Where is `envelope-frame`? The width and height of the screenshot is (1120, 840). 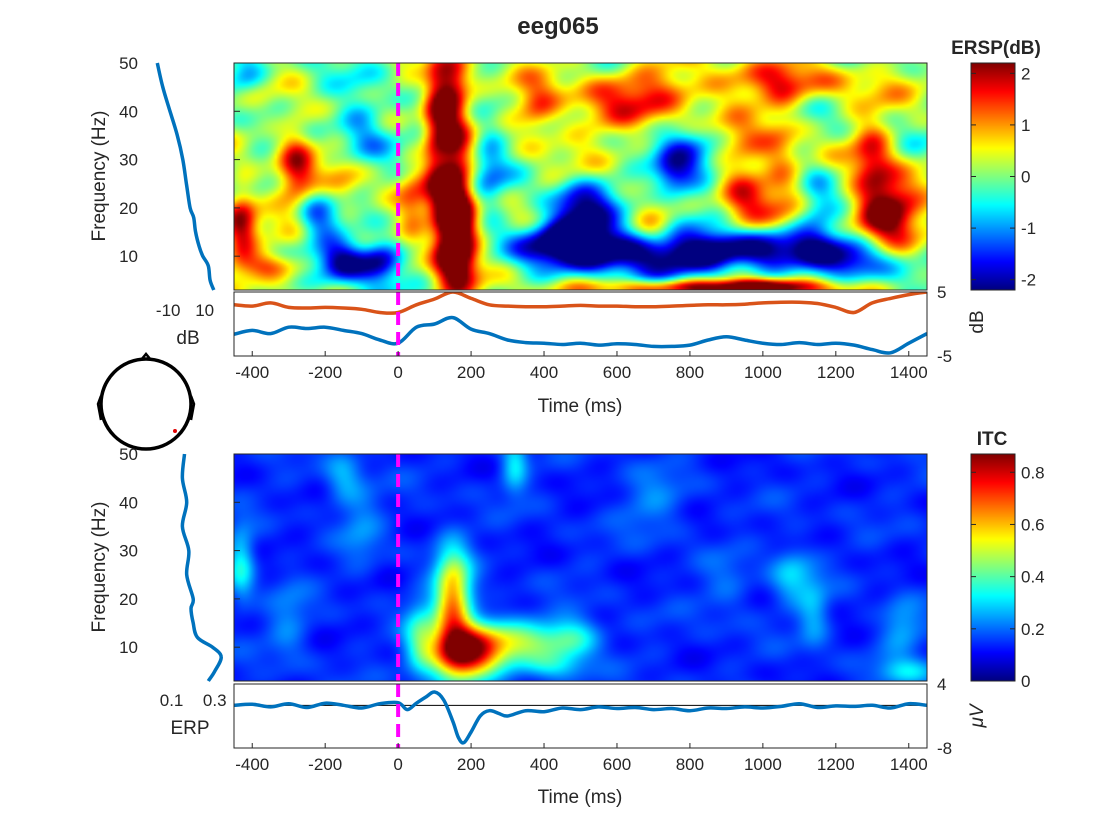
envelope-frame is located at coordinates (580, 324).